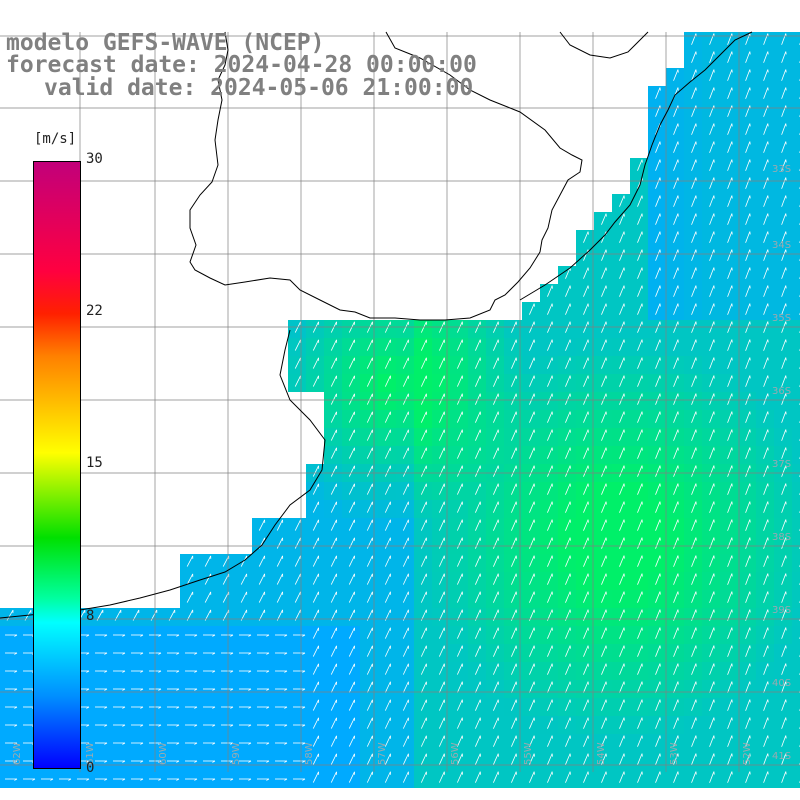  Describe the element at coordinates (781, 318) in the screenshot. I see `lat-label: 35S` at that location.